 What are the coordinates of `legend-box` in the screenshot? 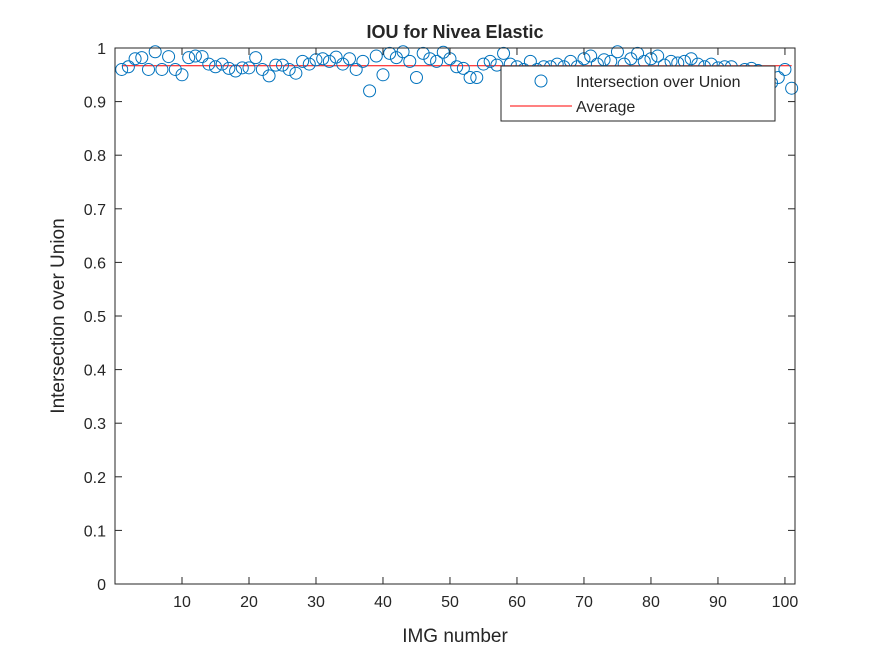 It's located at (638, 93).